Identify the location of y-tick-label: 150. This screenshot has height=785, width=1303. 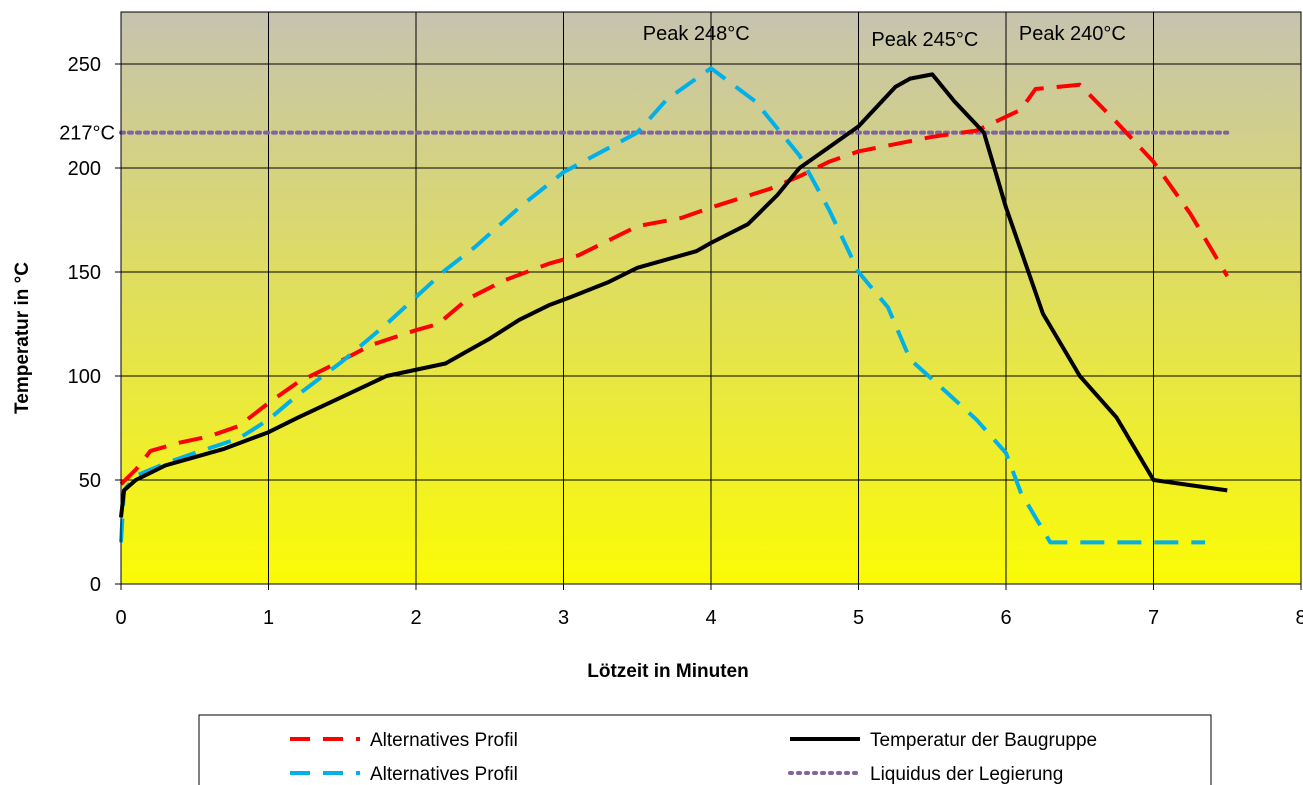
(84, 273).